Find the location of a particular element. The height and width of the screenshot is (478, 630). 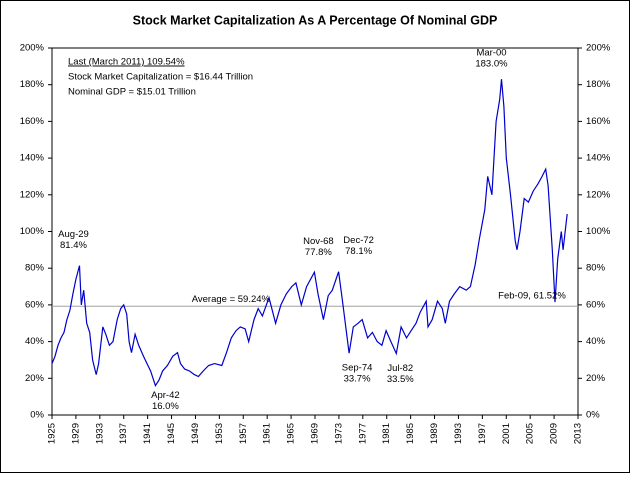

x-tick-label: 1953 is located at coordinates (219, 433).